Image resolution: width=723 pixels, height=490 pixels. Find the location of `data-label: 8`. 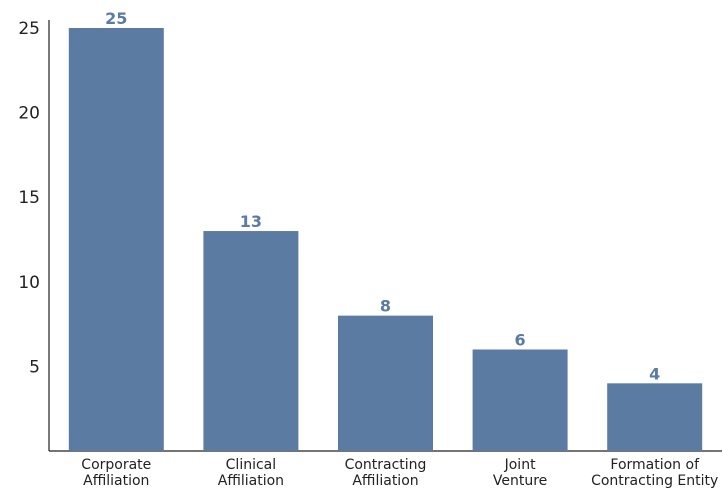

data-label: 8 is located at coordinates (385, 306).